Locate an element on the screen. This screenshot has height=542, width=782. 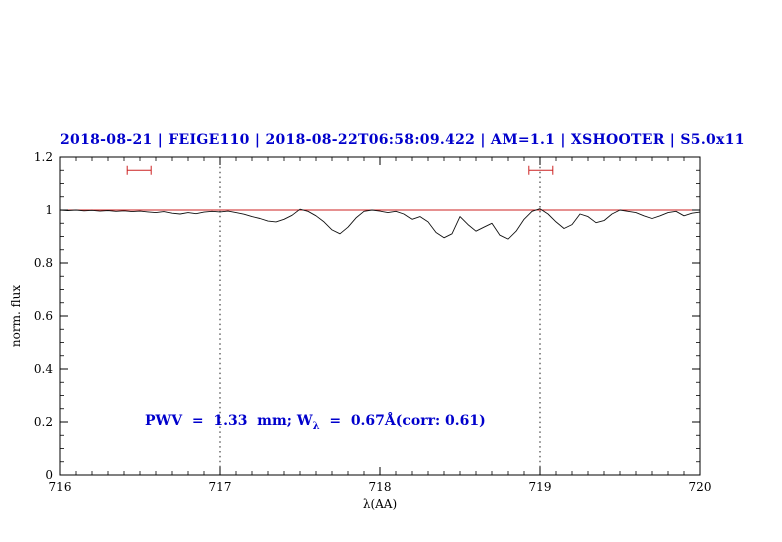
pwv-annotation: PWV = 1.33 mm; Wλ = 0.67Å(corr: 0.61) is located at coordinates (315, 422).